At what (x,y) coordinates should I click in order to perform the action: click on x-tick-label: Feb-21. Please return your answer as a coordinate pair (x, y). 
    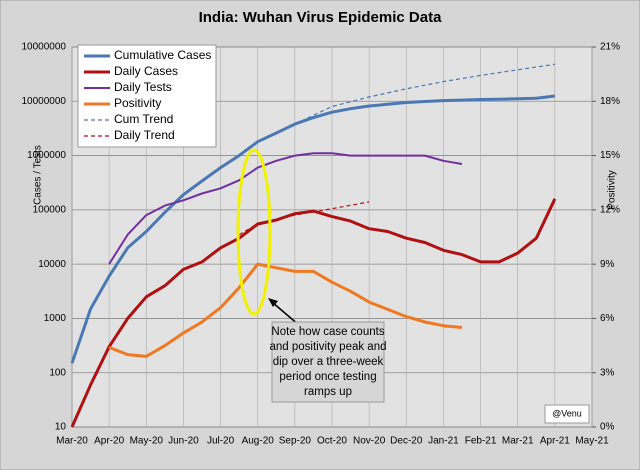
    Looking at the image, I should click on (481, 441).